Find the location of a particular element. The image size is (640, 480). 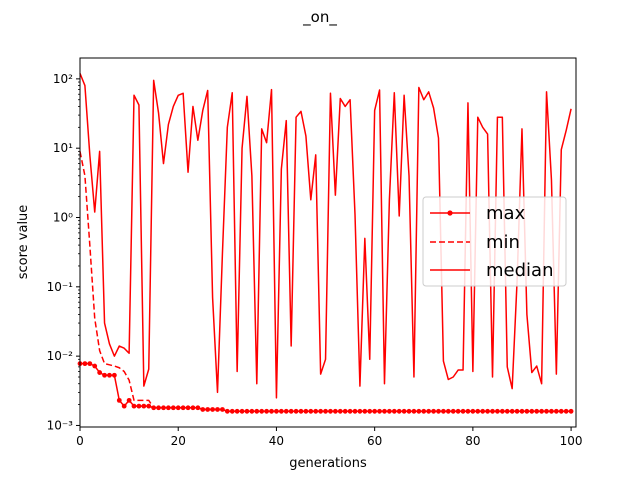

x-tick-label: 100 is located at coordinates (571, 441).